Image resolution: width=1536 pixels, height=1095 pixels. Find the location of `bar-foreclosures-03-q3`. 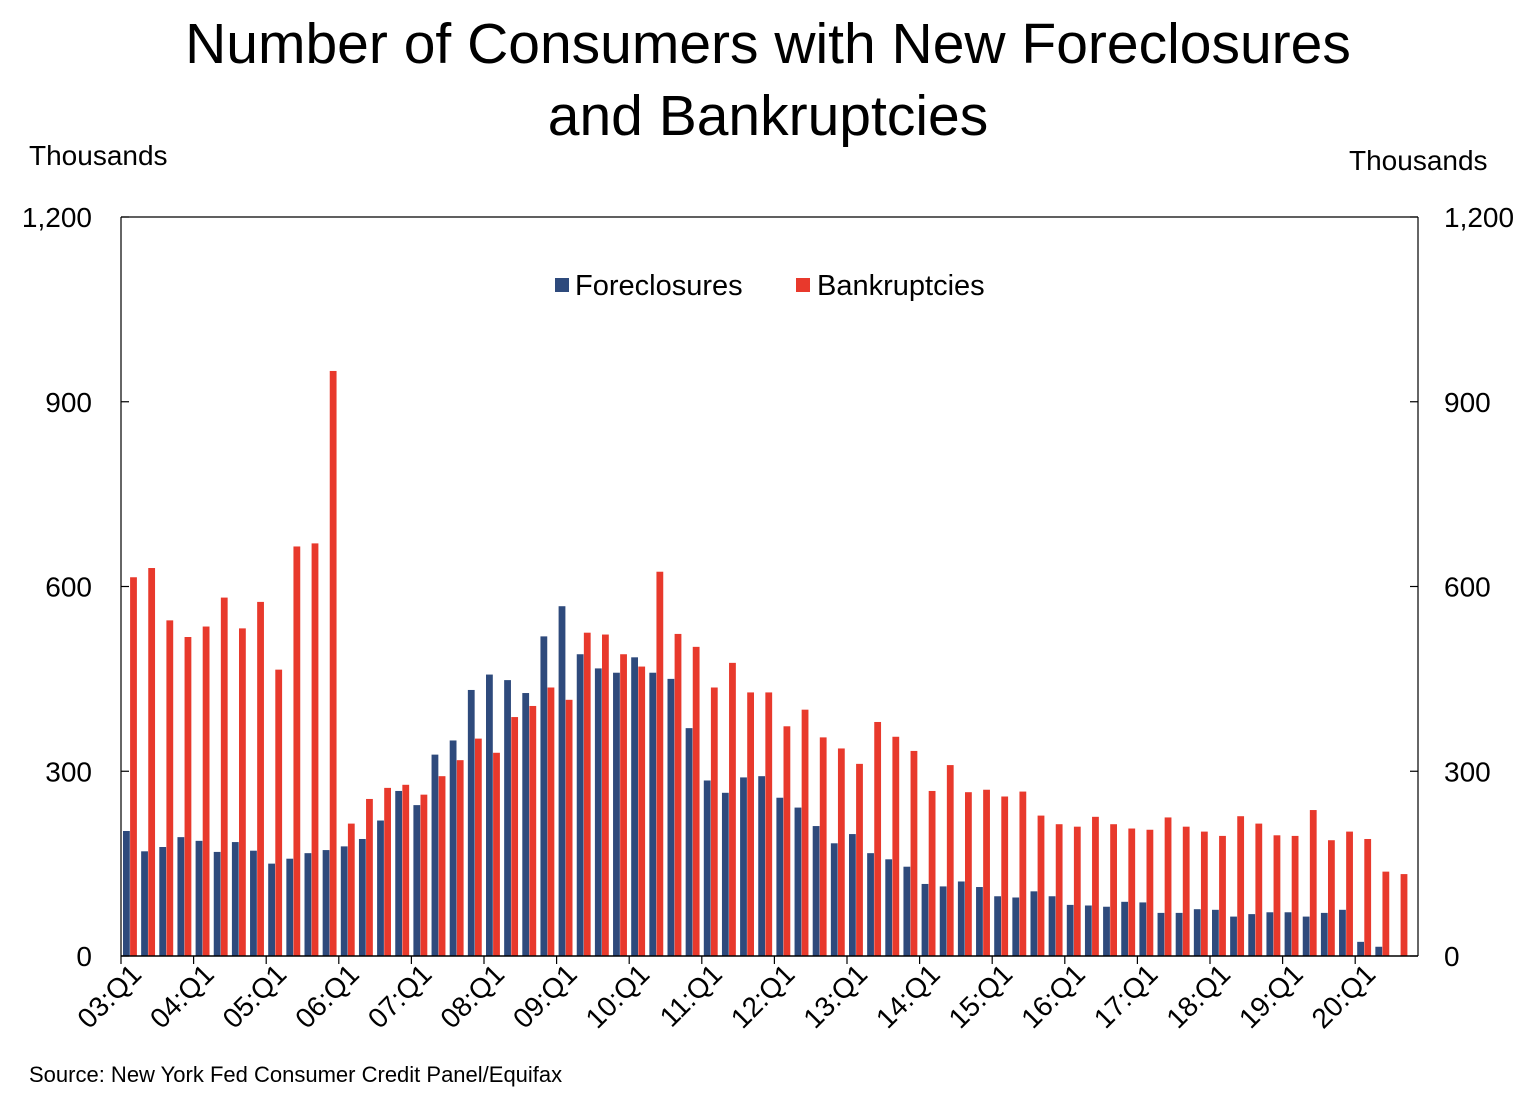

bar-foreclosures-03-q3 is located at coordinates (163, 901).